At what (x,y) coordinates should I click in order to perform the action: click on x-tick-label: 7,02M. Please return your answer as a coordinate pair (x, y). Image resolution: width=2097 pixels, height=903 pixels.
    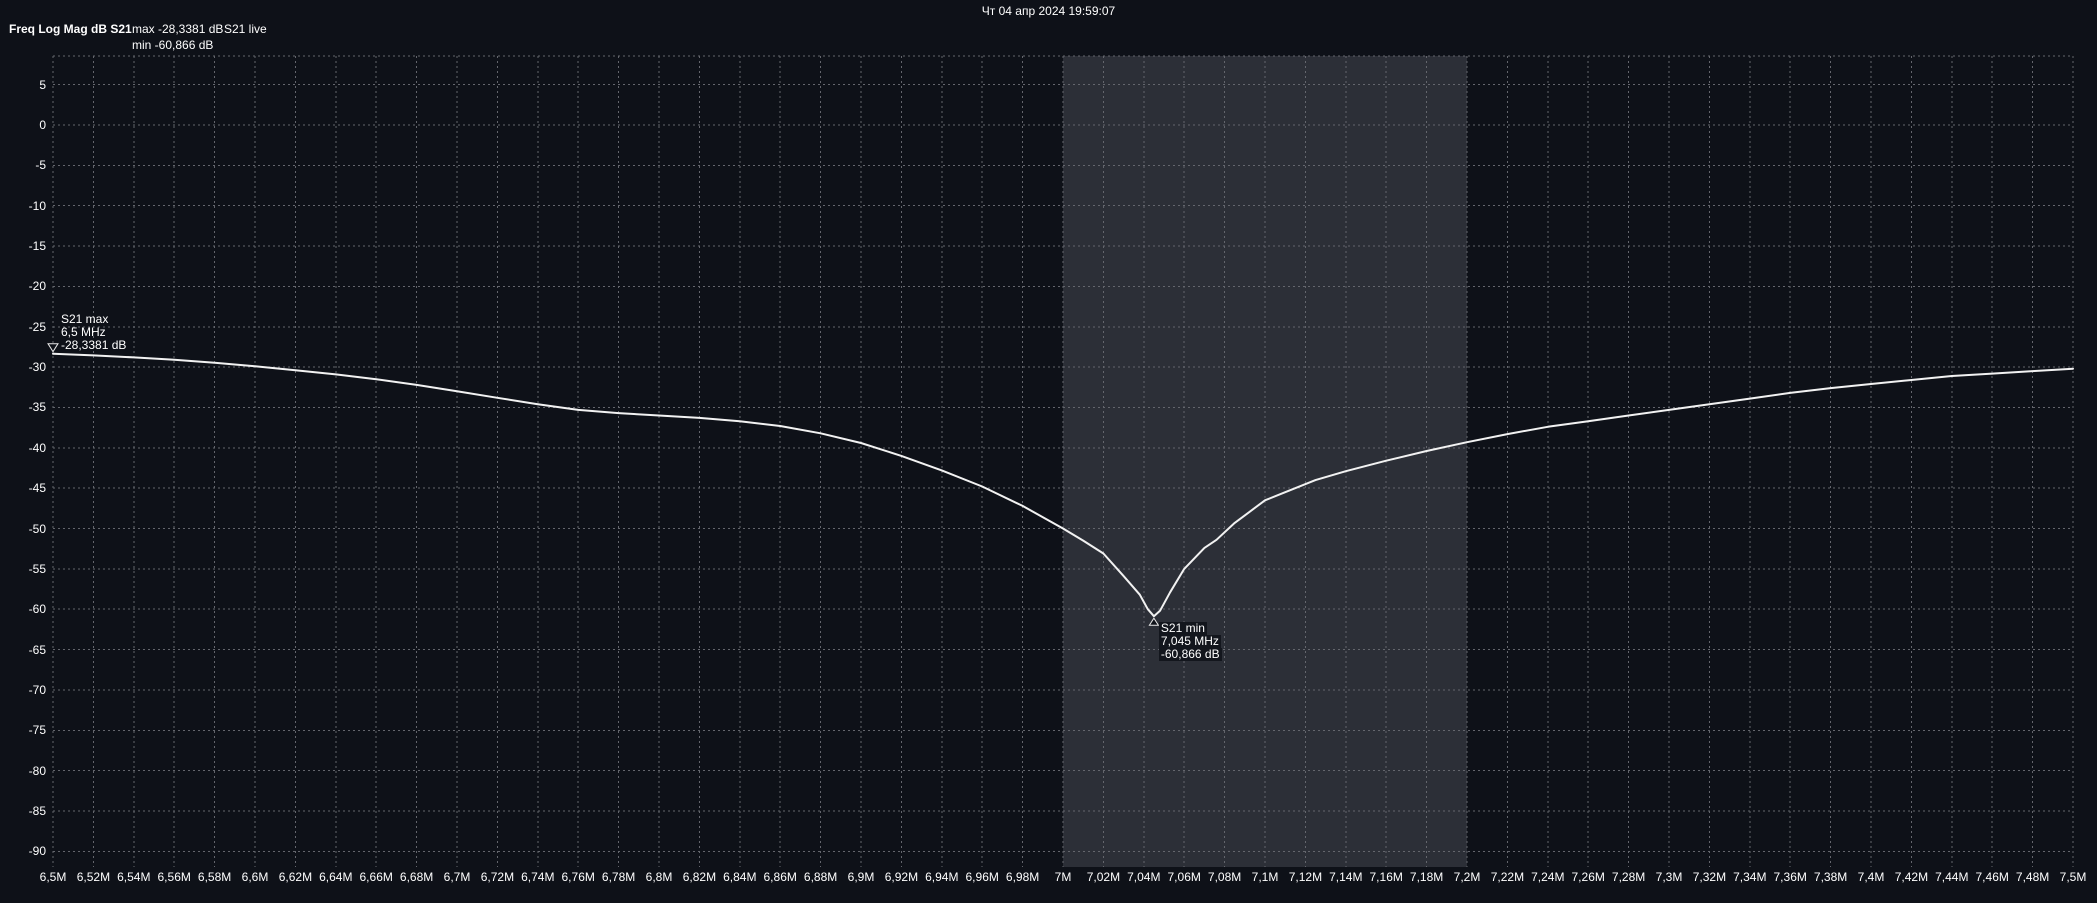
    Looking at the image, I should click on (1103, 877).